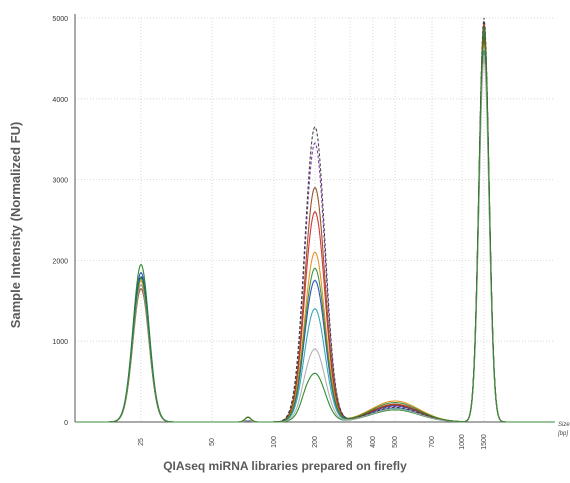 The height and width of the screenshot is (483, 570). Describe the element at coordinates (60, 181) in the screenshot. I see `y-tick-label: 3000` at that location.